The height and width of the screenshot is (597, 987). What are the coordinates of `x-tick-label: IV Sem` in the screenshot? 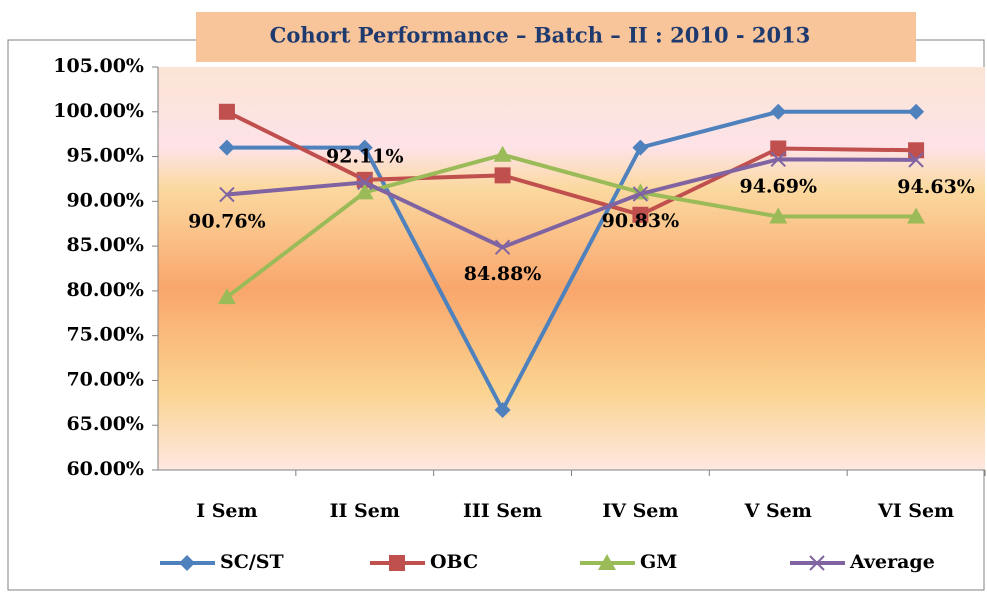 It's located at (640, 511).